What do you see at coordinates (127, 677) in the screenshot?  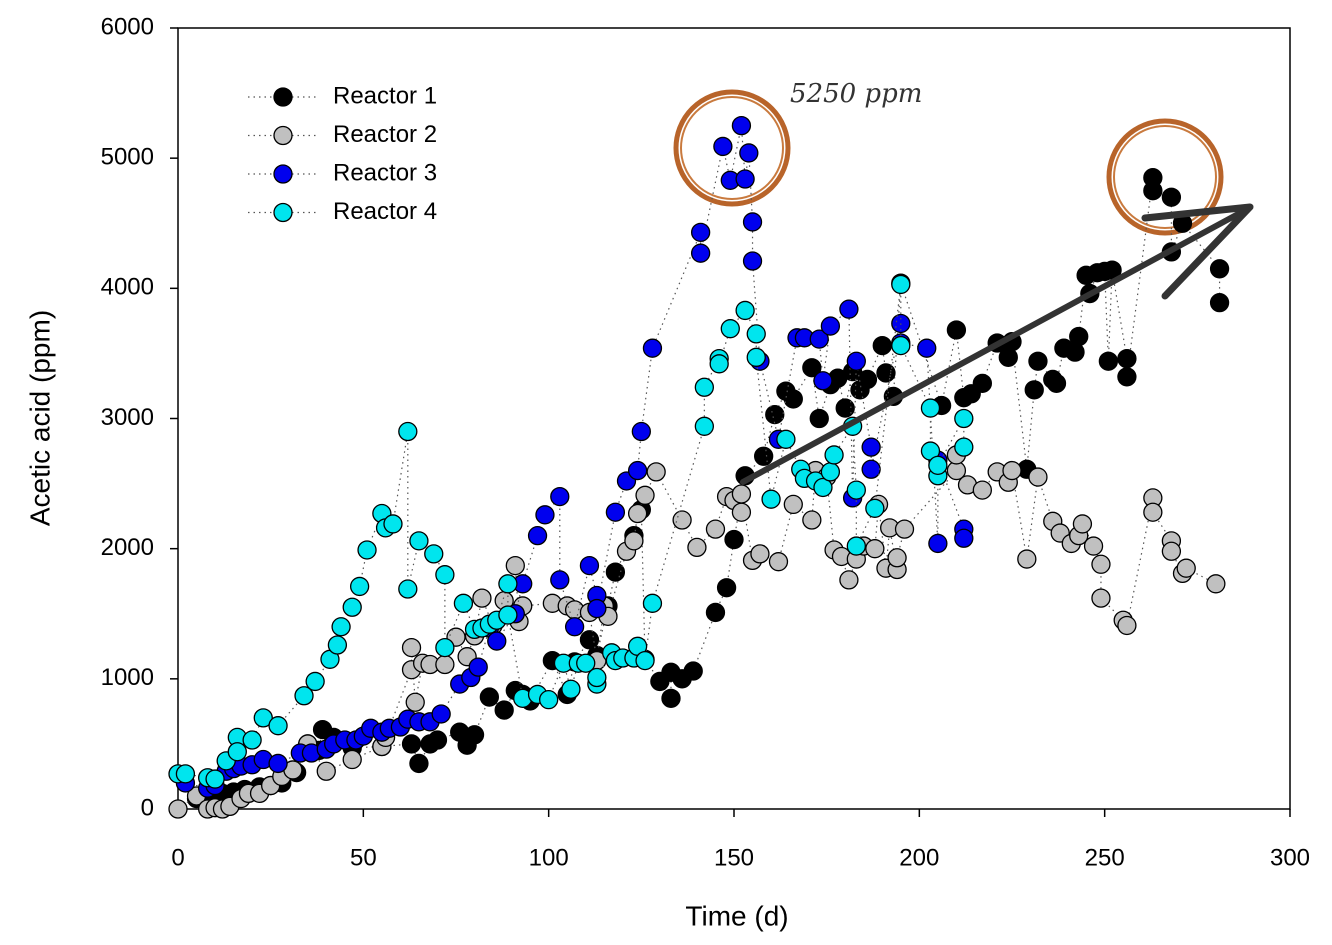 I see `y-tick-label: 1000` at bounding box center [127, 677].